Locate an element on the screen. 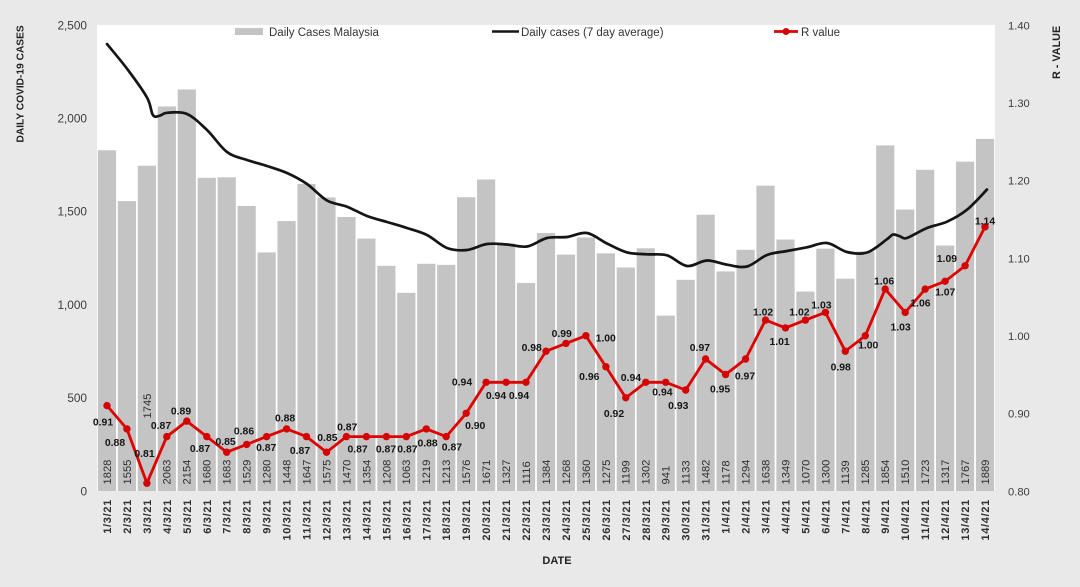 The height and width of the screenshot is (587, 1080). svg-text: 1,000 is located at coordinates (72, 305).